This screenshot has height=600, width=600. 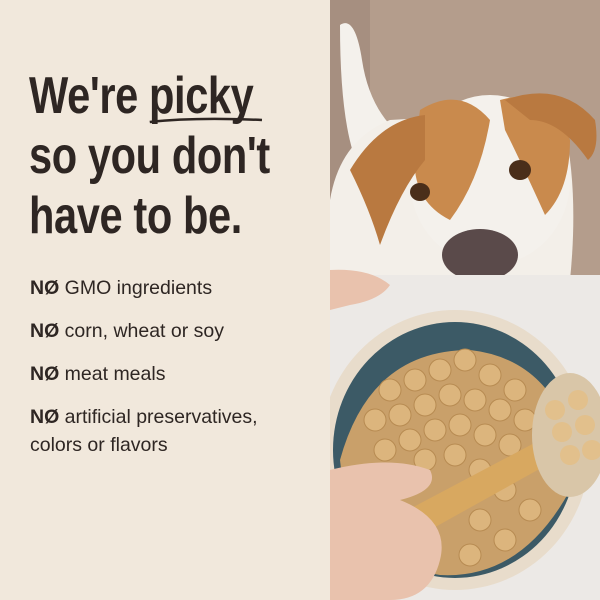 I want to click on headline: We're picky so you don't have to be., so click(x=149, y=156).